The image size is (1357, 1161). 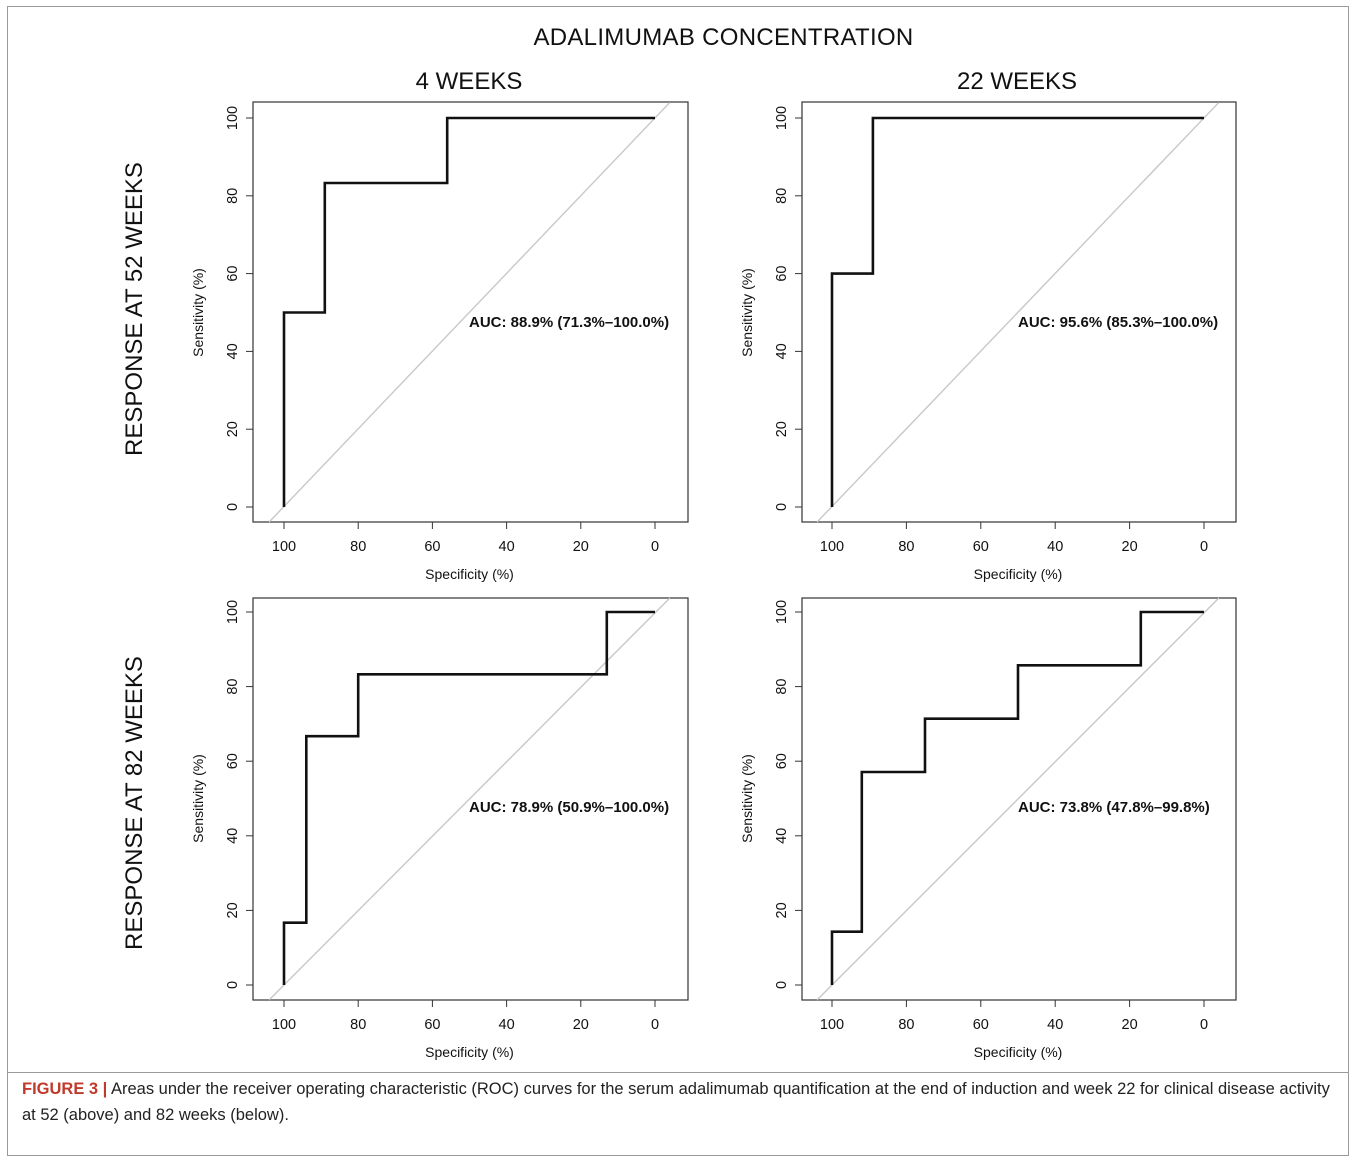 What do you see at coordinates (233, 196) in the screenshot?
I see `panel-1-y-tick-label: 80` at bounding box center [233, 196].